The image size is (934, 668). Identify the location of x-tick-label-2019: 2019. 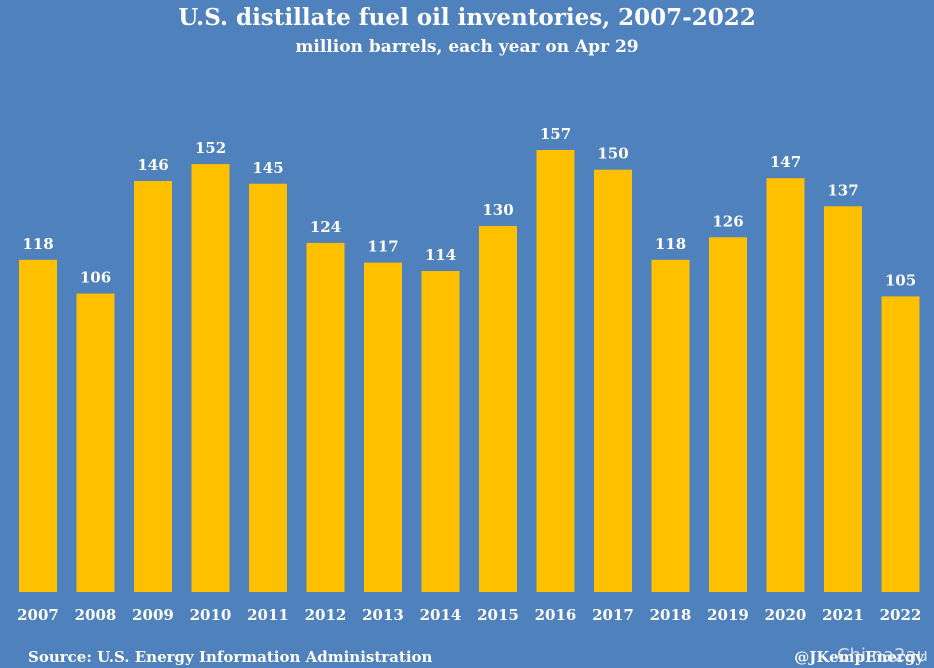
(728, 615).